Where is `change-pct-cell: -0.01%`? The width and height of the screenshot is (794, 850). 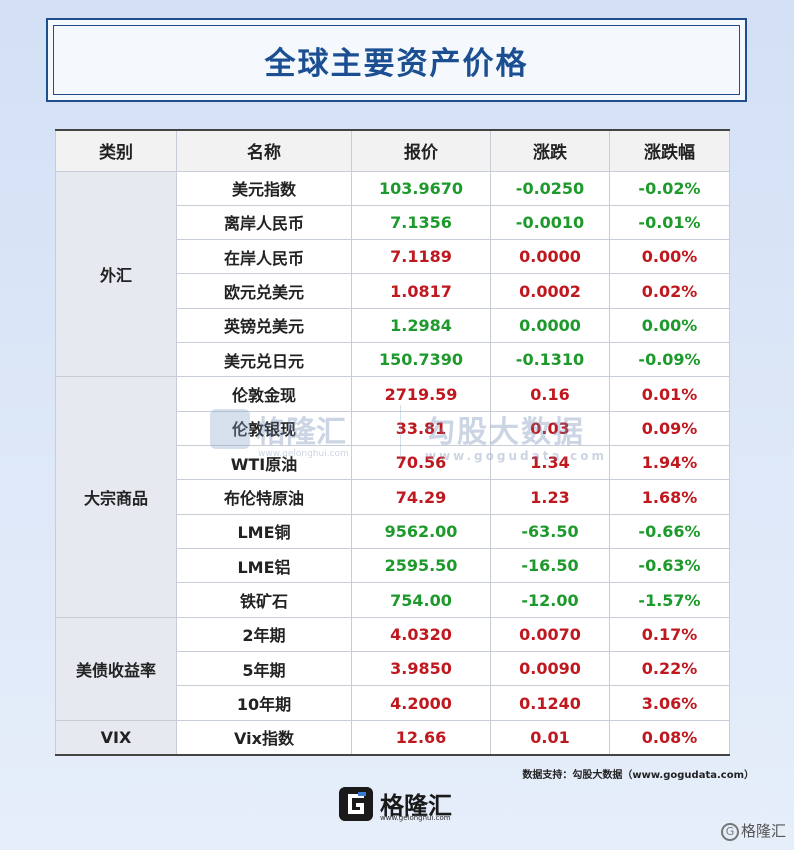 change-pct-cell: -0.01% is located at coordinates (669, 222).